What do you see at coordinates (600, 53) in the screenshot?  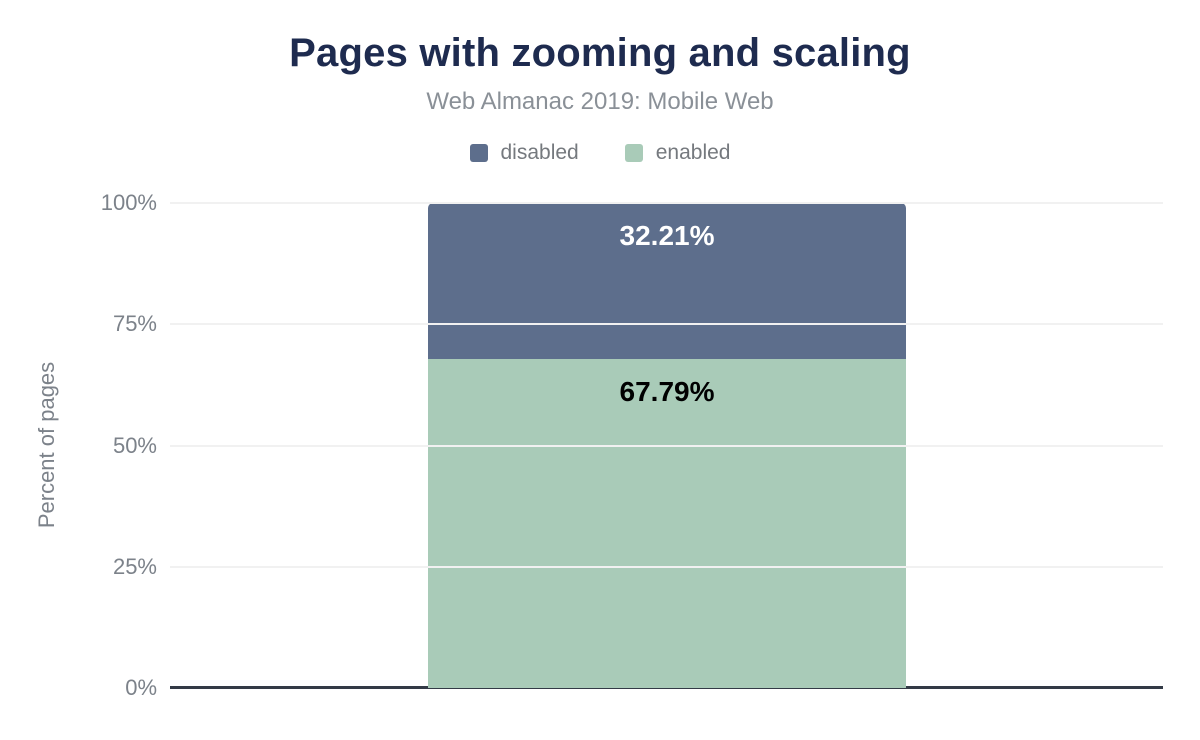 I see `chart-title: Pages with zooming and scaling` at bounding box center [600, 53].